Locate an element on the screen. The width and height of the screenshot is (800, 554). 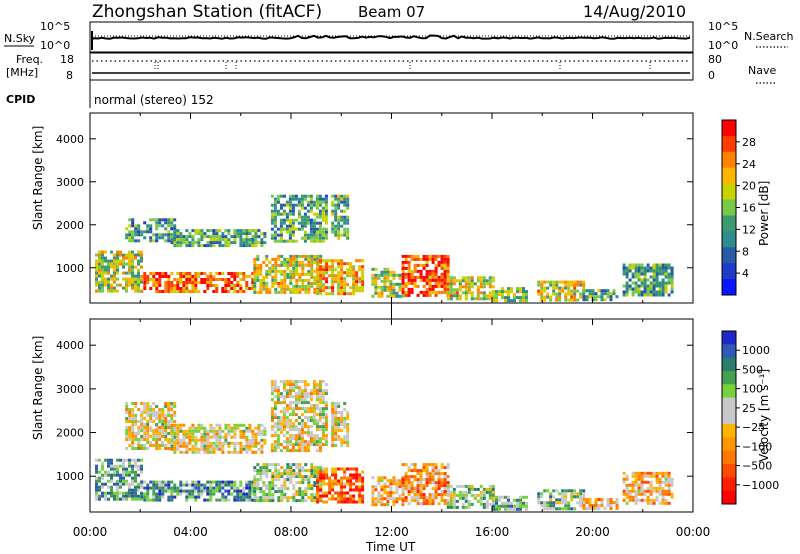
colorbar-tick-label: −100 is located at coordinates (757, 446).